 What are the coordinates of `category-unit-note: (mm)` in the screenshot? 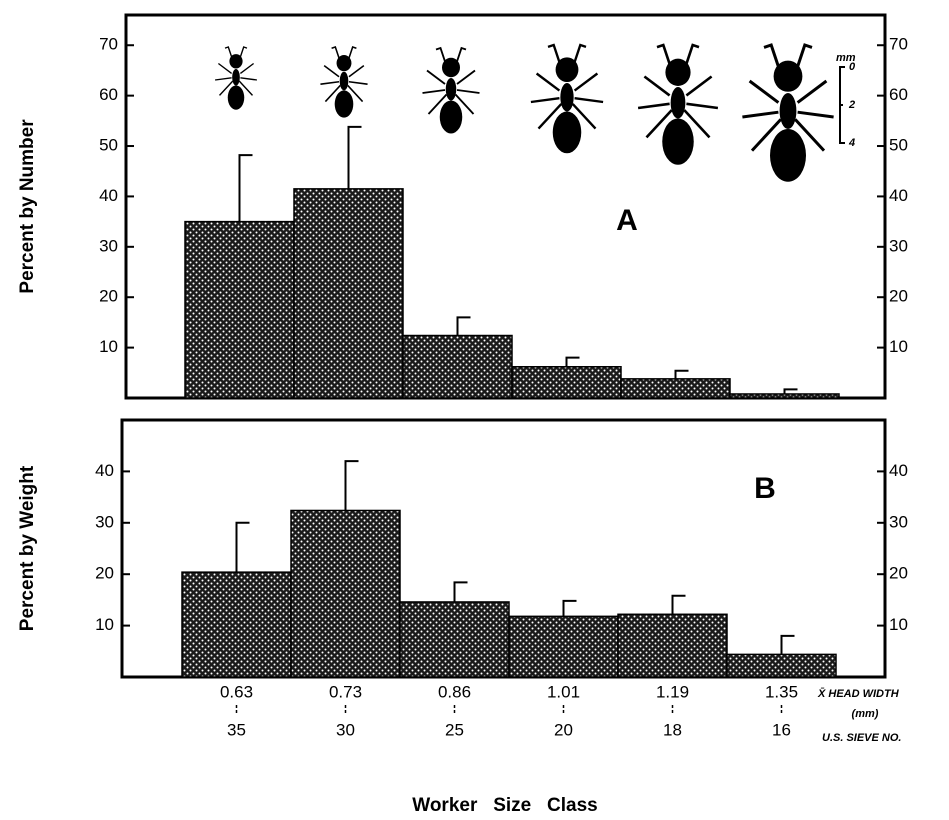 It's located at (865, 714).